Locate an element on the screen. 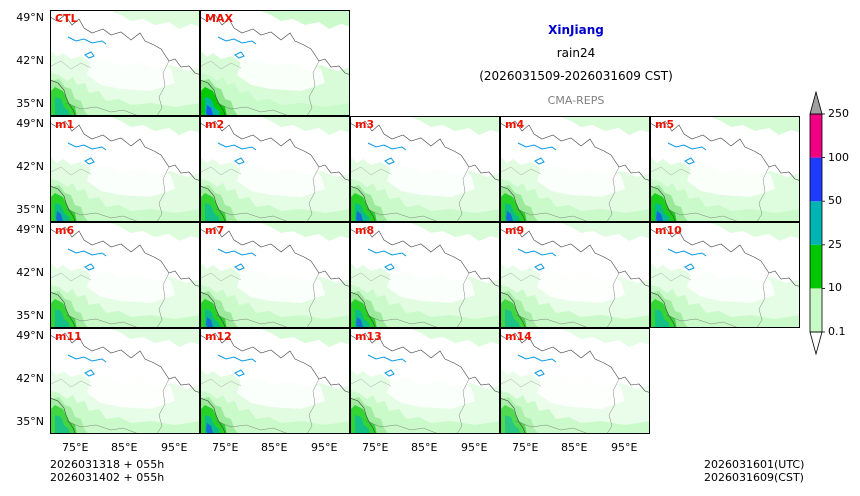  panel-label: m9 is located at coordinates (515, 230).